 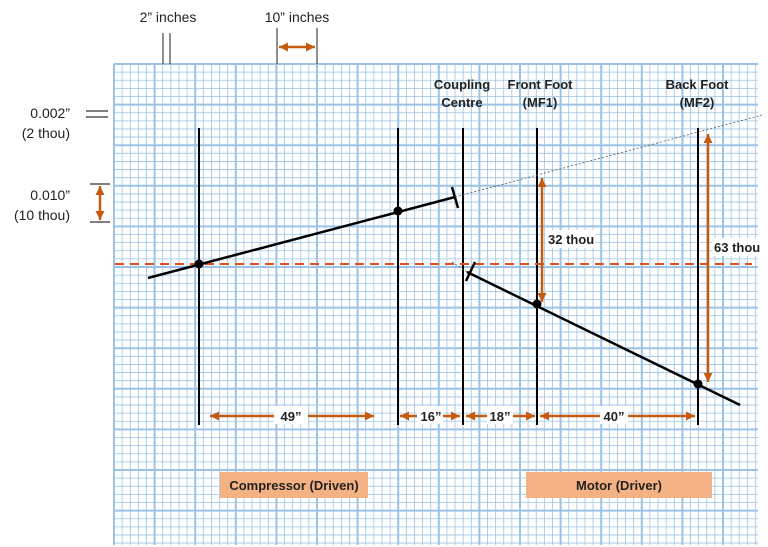 I want to click on front-foot-offset-arrow, so click(x=542, y=240).